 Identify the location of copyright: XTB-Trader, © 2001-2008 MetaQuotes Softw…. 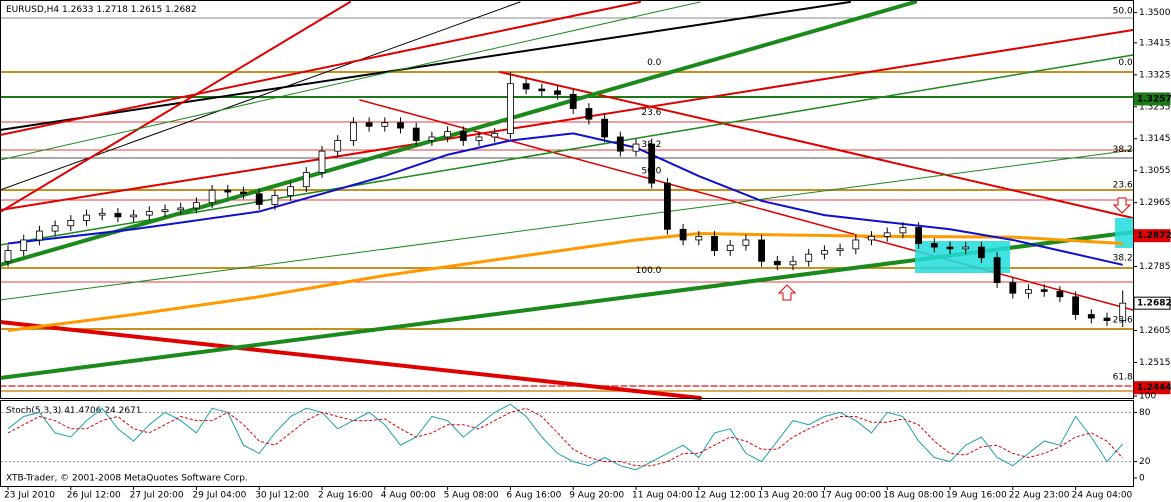
(127, 479).